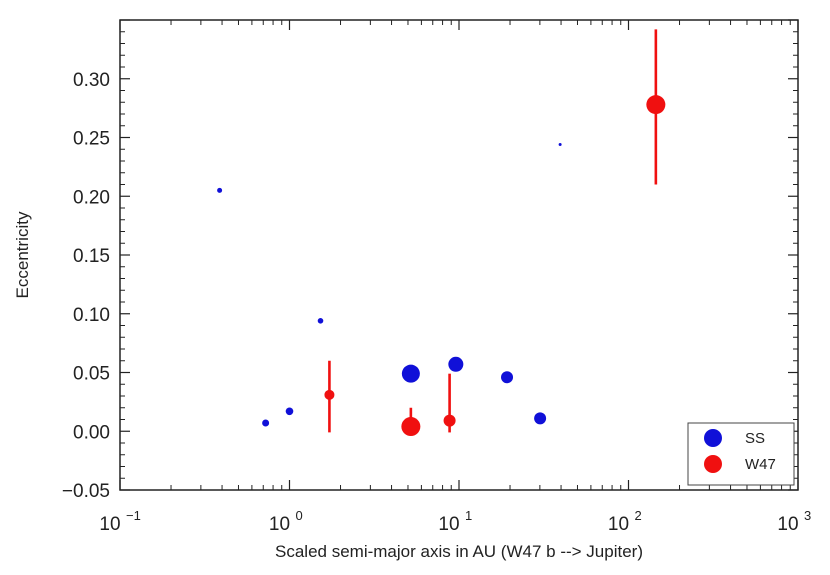 The image size is (830, 575). Describe the element at coordinates (91, 139) in the screenshot. I see `y-tick-label: 0.25` at that location.